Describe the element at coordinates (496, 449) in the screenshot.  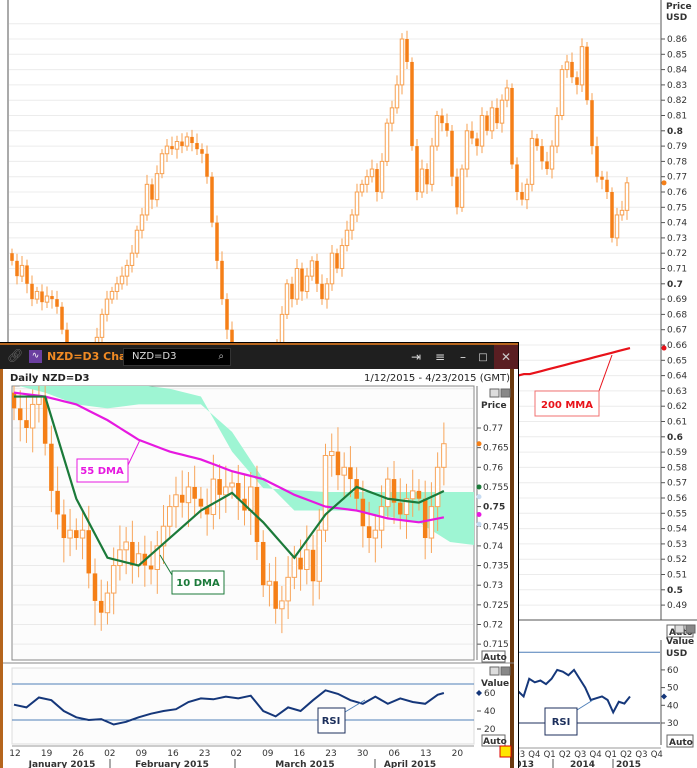
I see `price-tick-label: 0.765` at that location.